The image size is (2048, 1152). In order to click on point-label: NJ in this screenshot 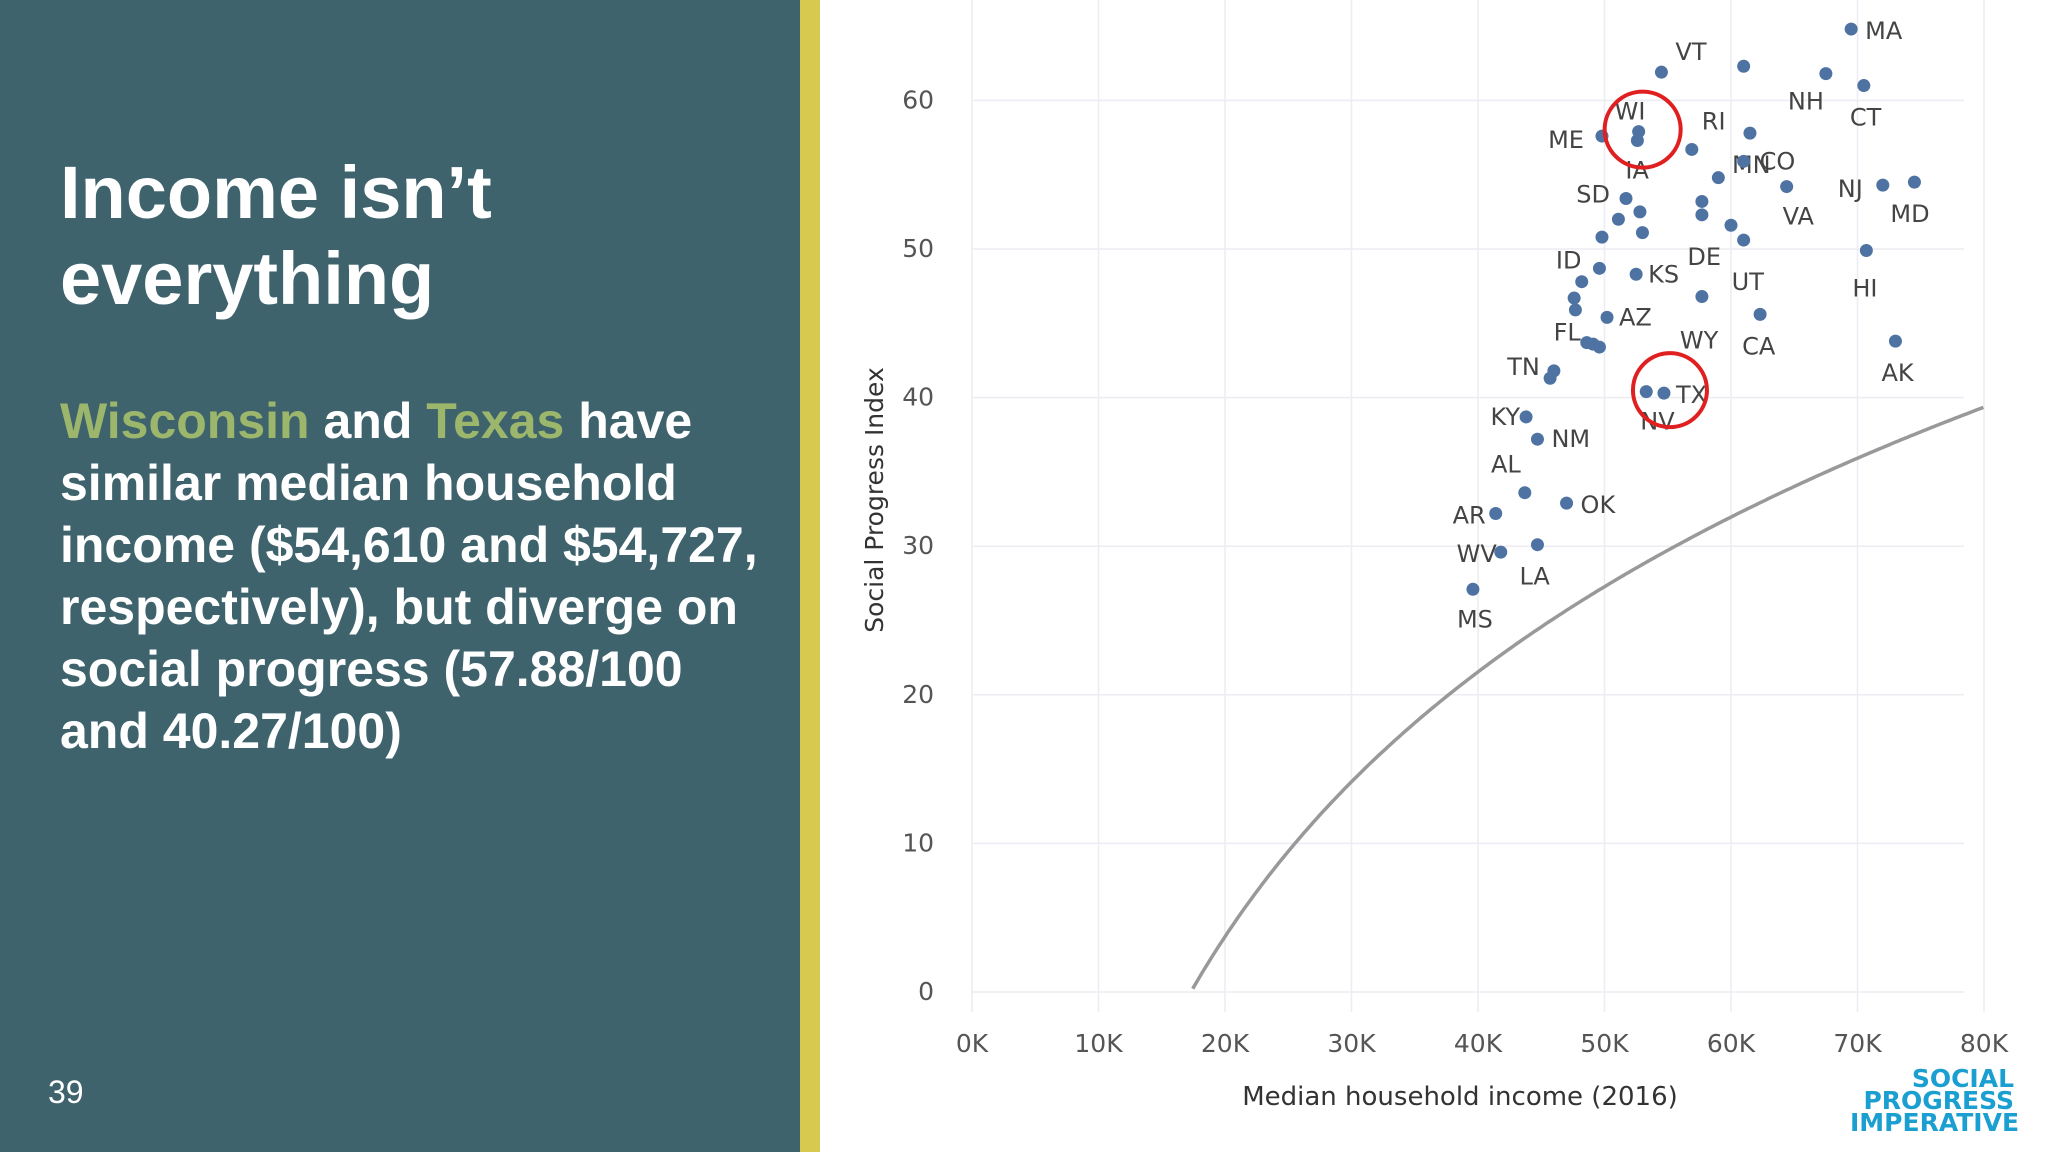, I will do `click(1850, 189)`.